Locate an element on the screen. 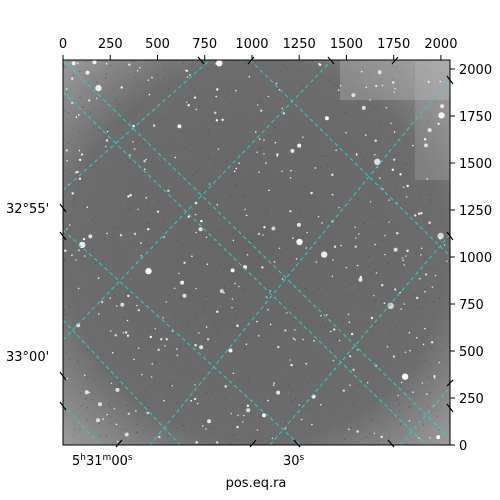 The image size is (500, 500). top-tick-label: 0 is located at coordinates (63, 44).